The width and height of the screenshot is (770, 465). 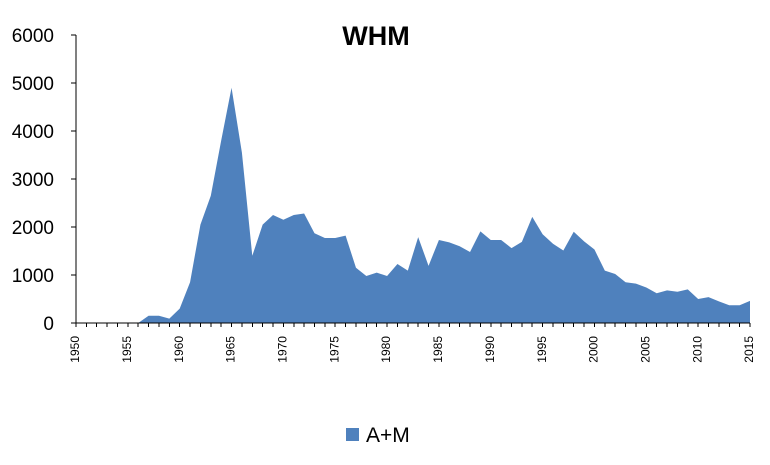 I want to click on x-tick-label: 1995, so click(x=542, y=349).